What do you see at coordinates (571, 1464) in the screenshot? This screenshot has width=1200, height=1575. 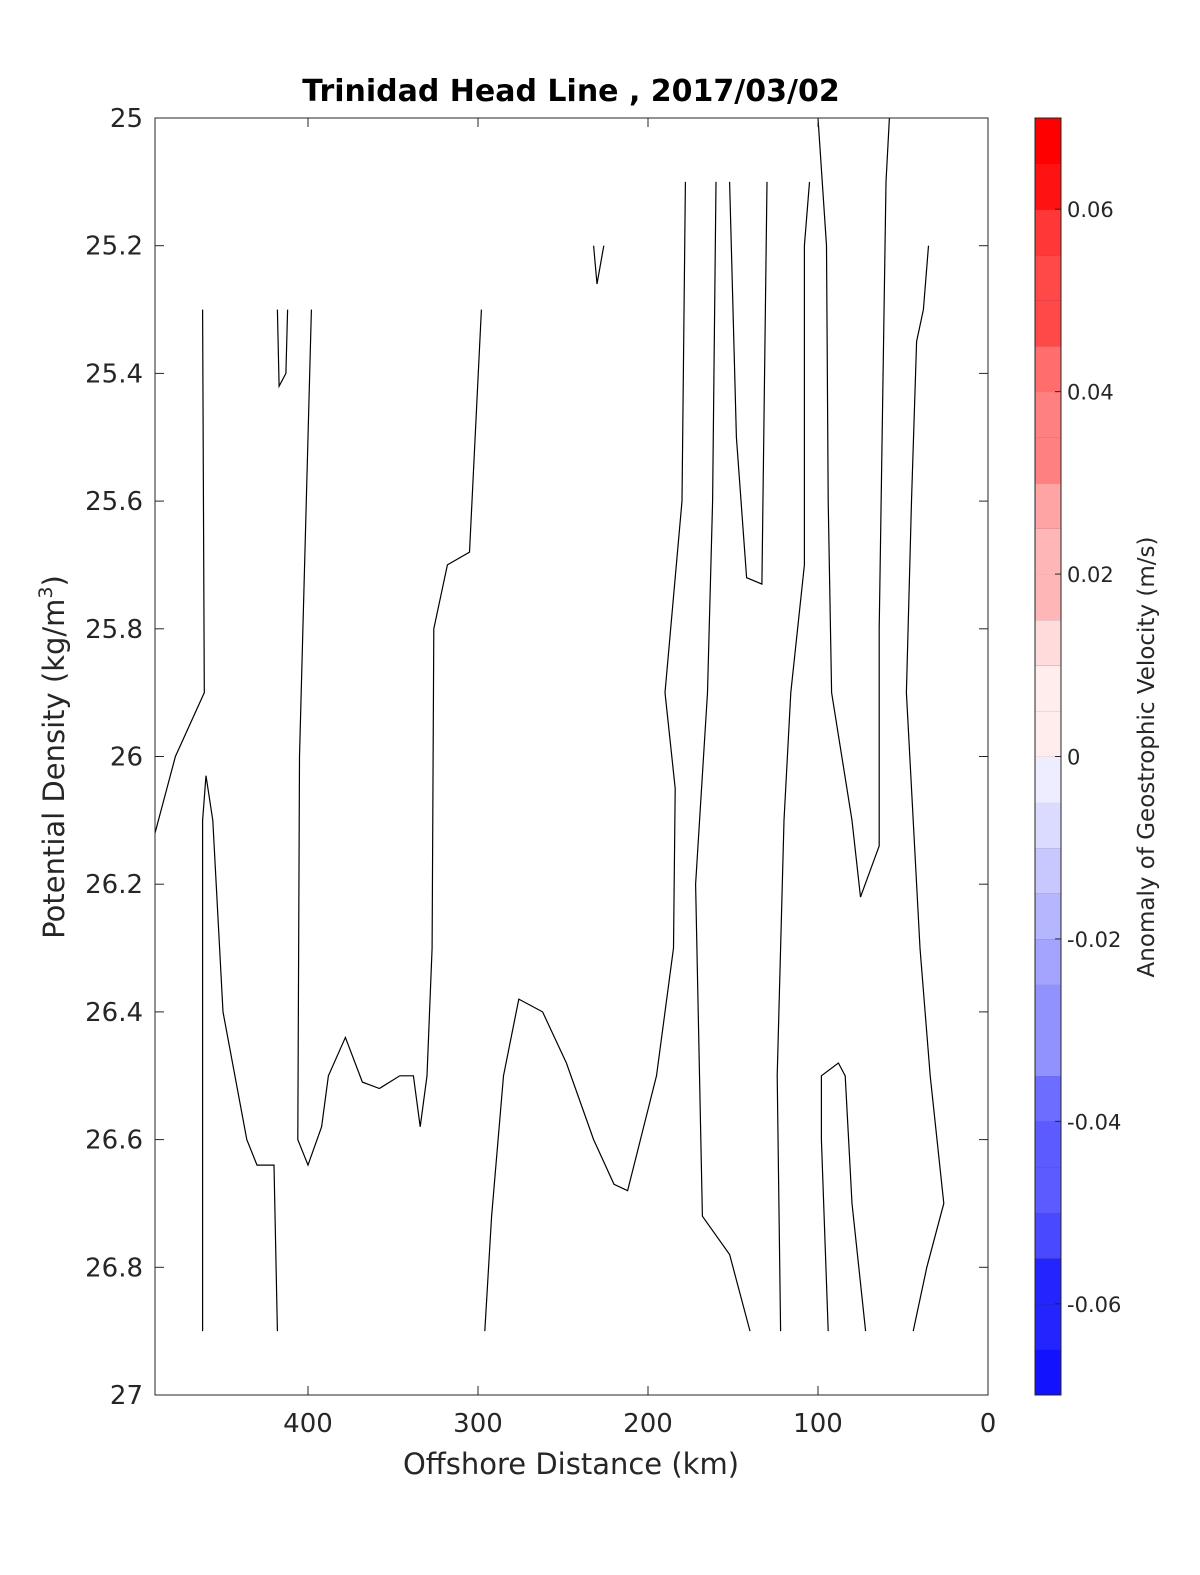 I see `x-axis-label: Offshore Distance (km)` at bounding box center [571, 1464].